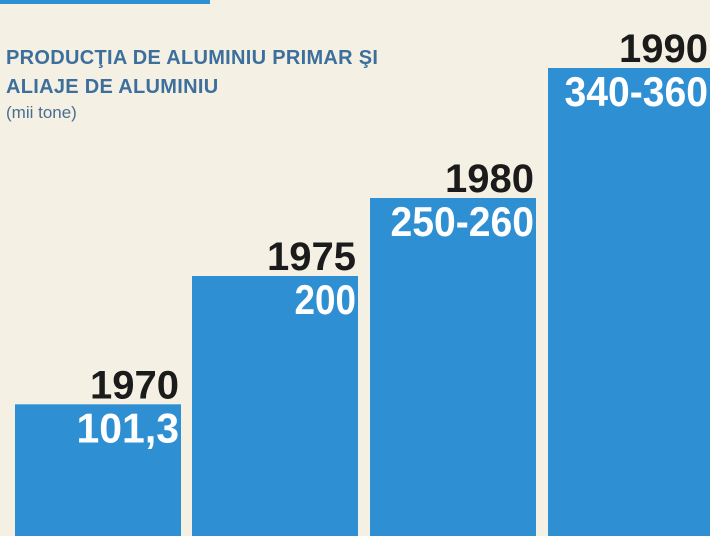 The height and width of the screenshot is (536, 710). What do you see at coordinates (134, 385) in the screenshot?
I see `category-label: 1970` at bounding box center [134, 385].